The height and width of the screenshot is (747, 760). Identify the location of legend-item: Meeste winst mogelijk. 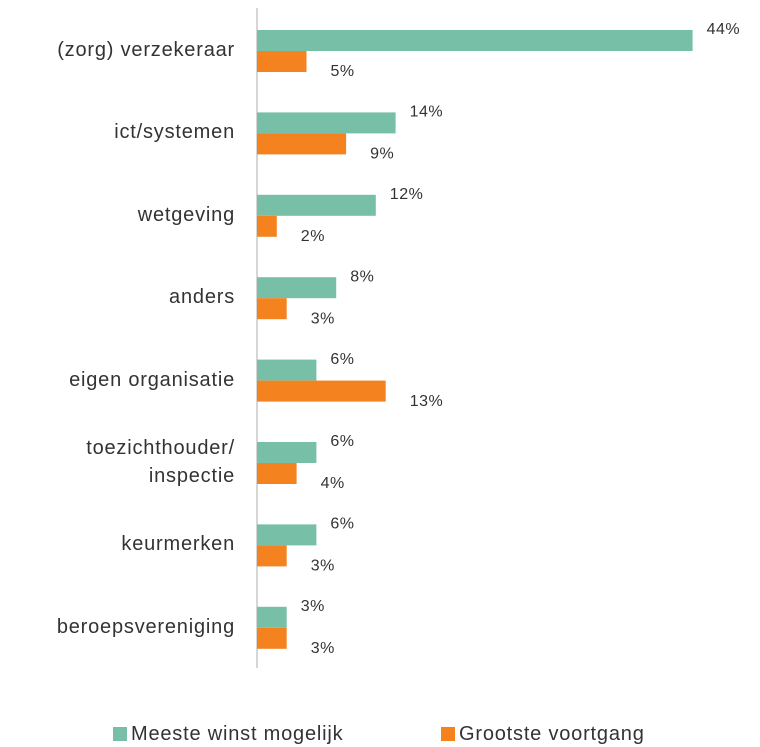
(228, 733).